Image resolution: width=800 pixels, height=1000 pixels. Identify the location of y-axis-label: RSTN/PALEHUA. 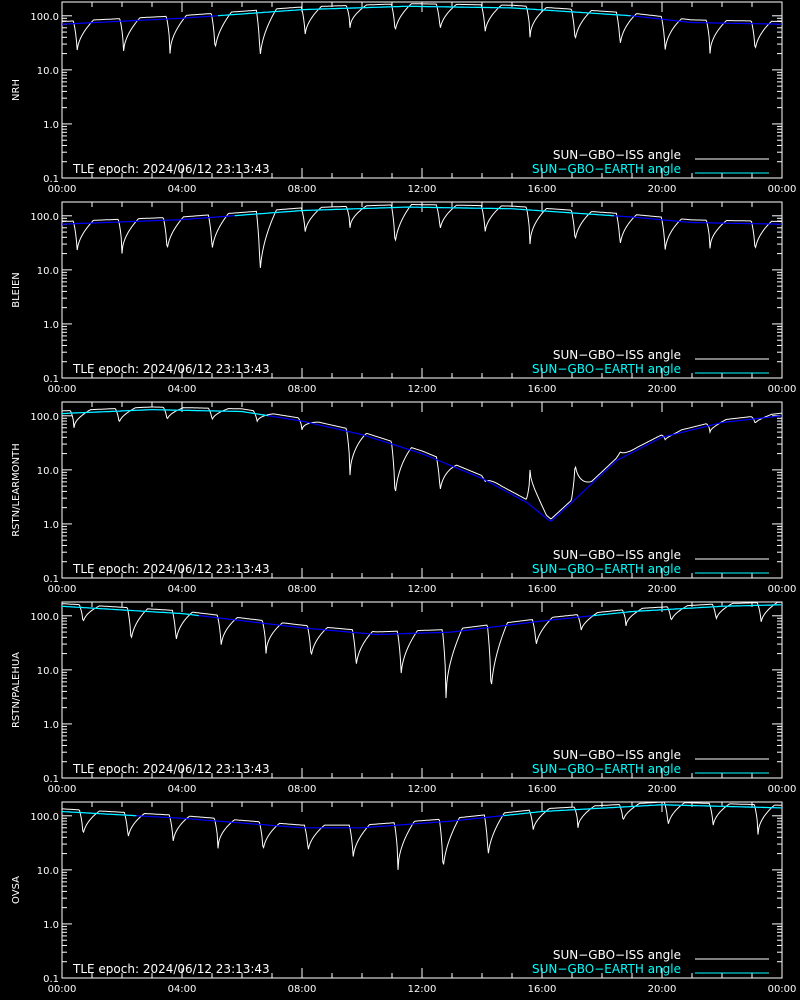
(16, 690).